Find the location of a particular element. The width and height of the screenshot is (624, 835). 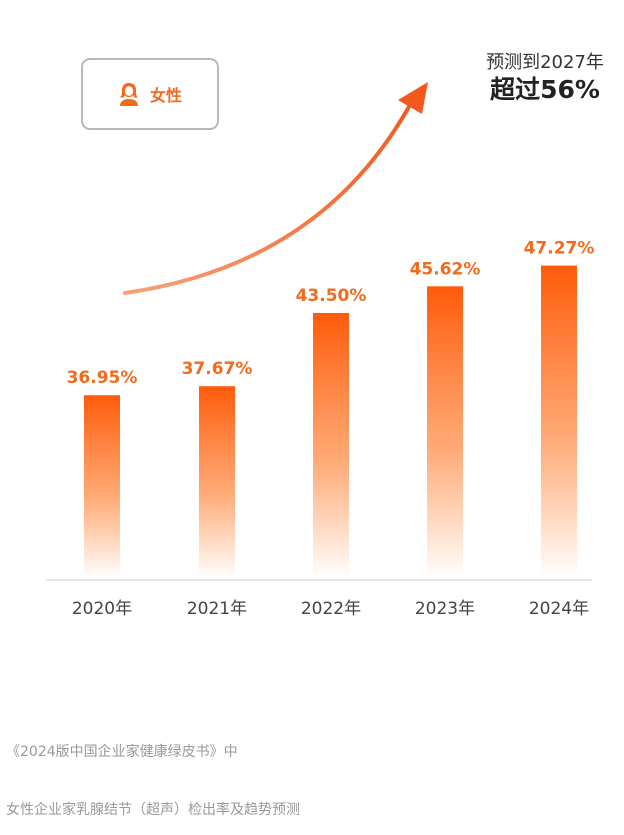

bar-value-label: 43.50% is located at coordinates (331, 296).